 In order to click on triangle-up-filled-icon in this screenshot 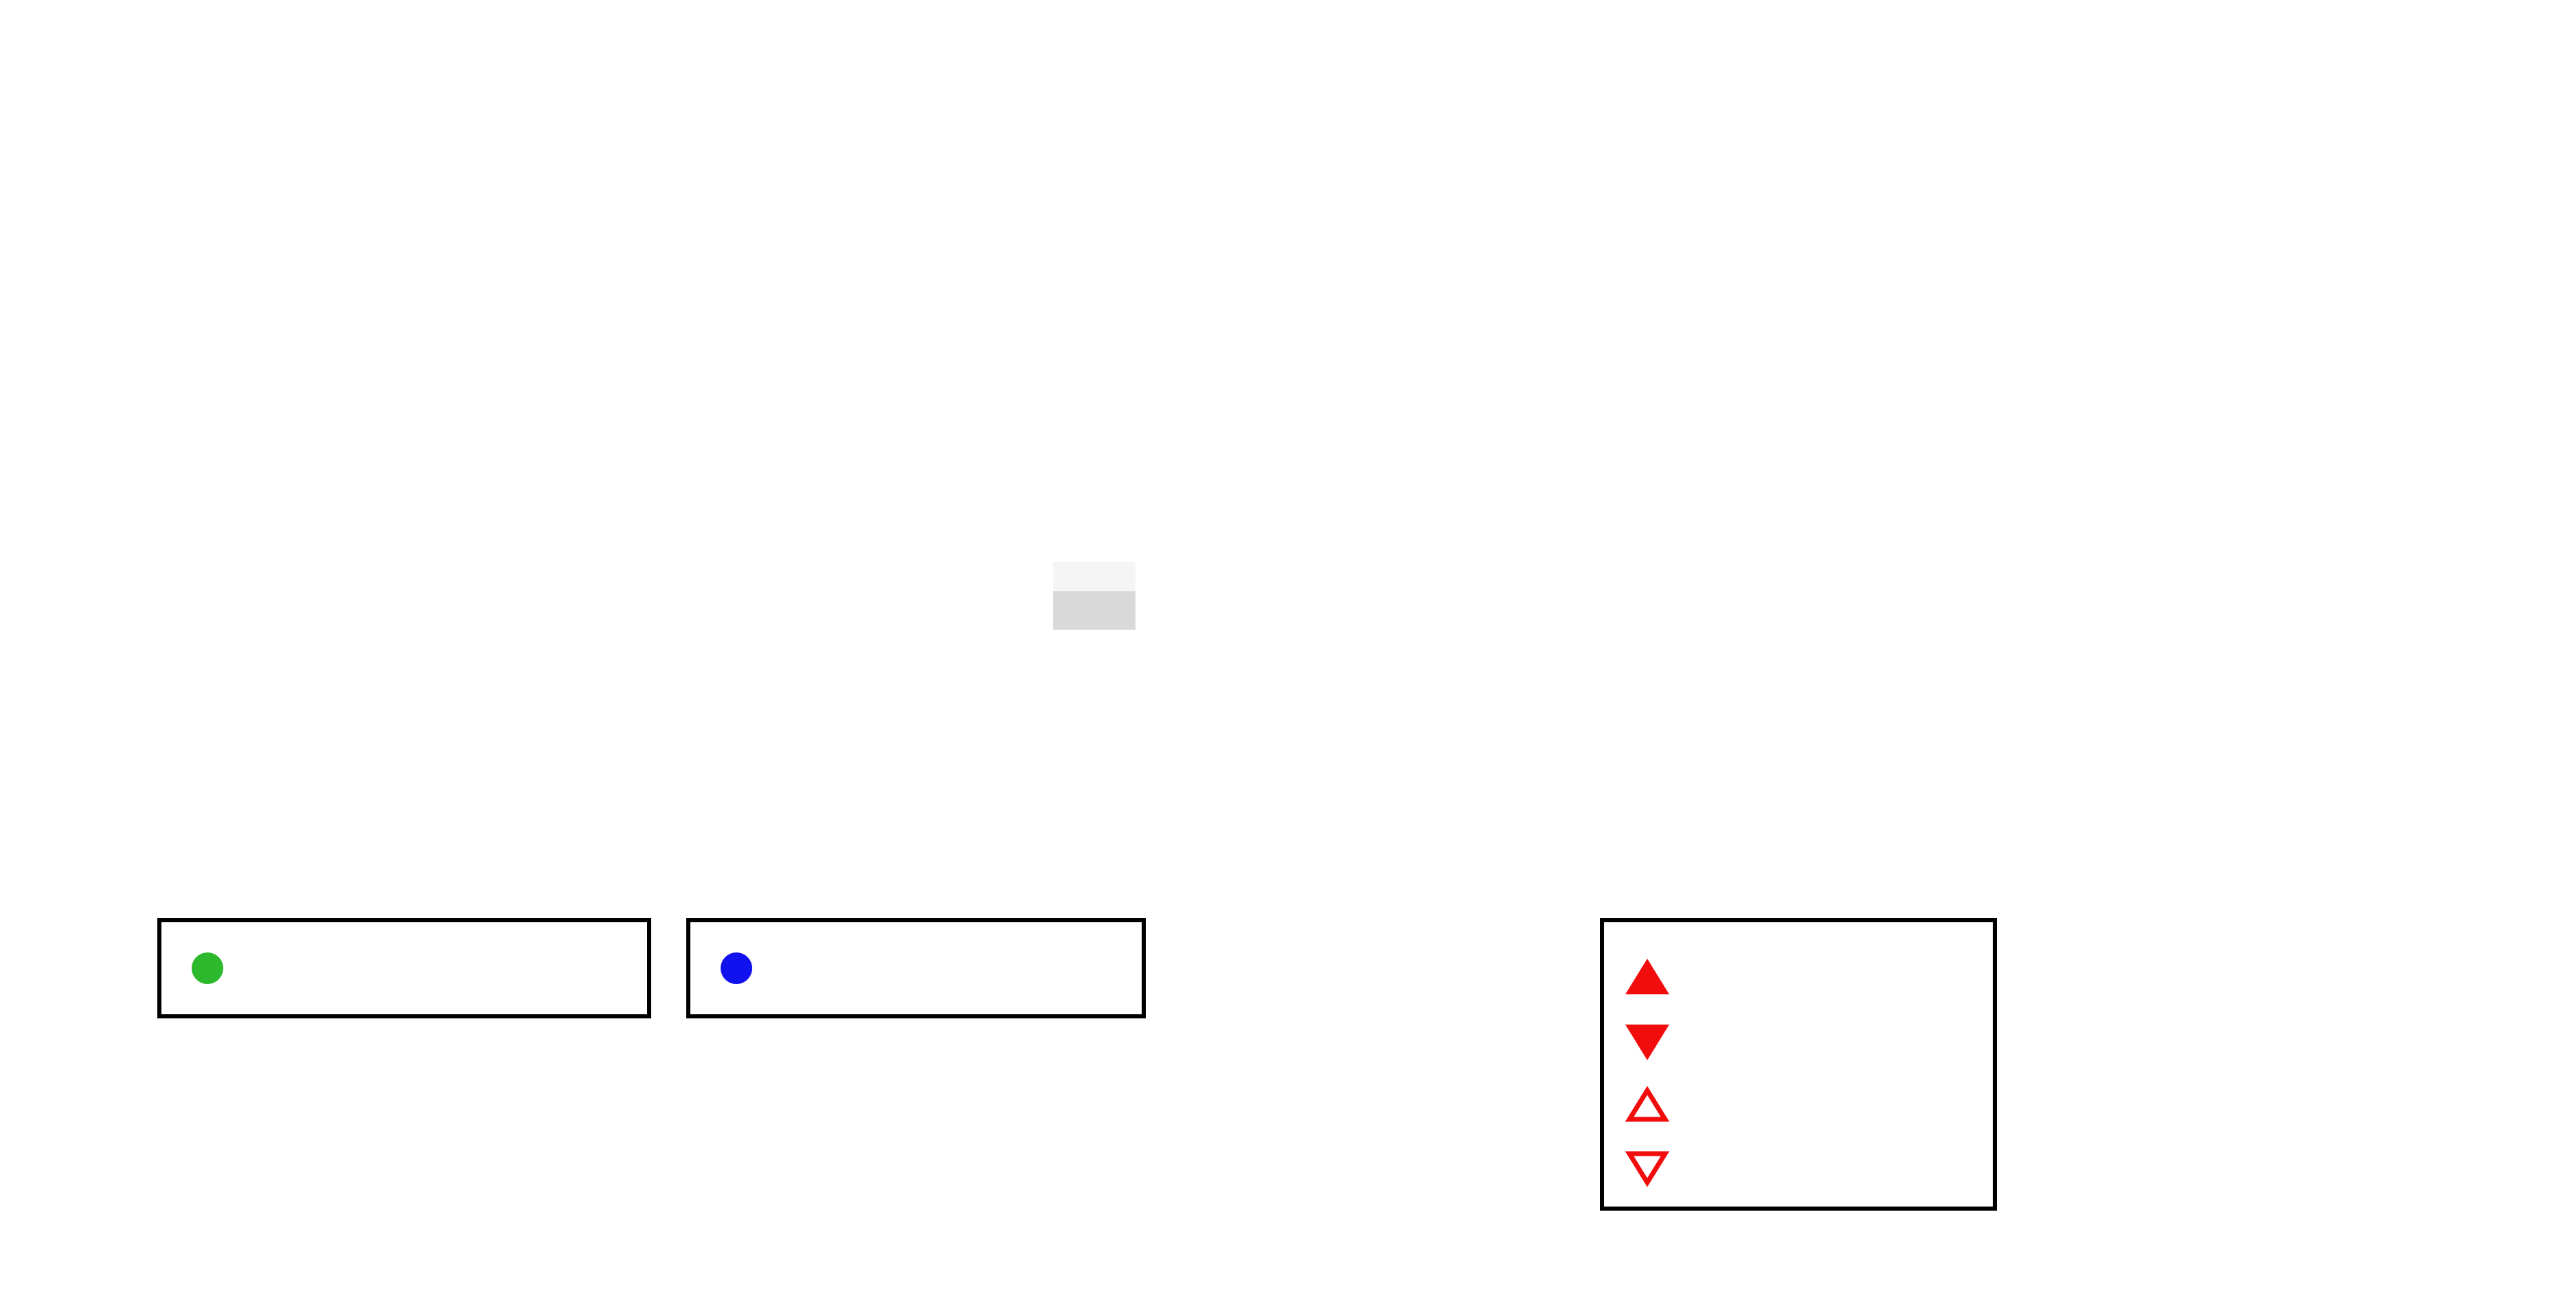, I will do `click(1647, 977)`.